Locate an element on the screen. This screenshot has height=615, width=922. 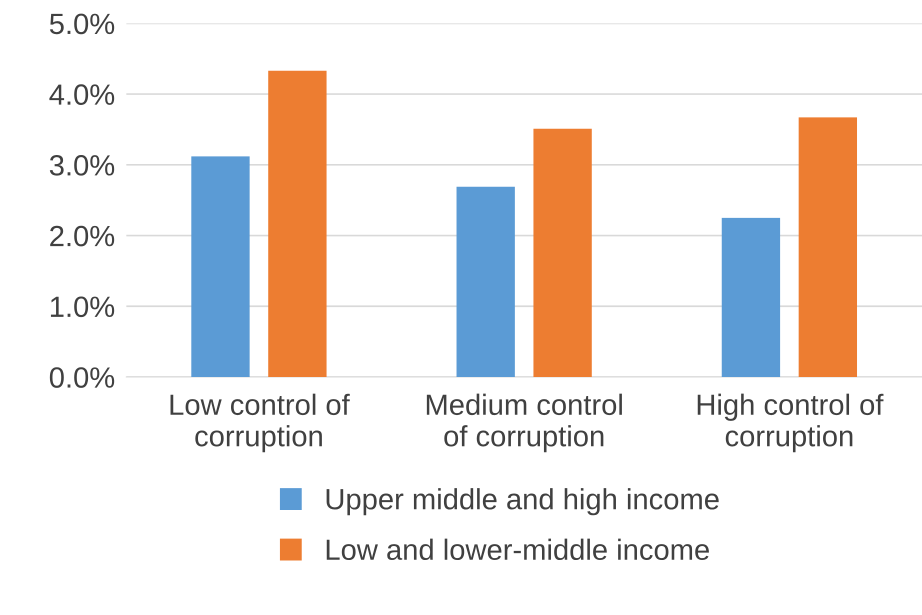
y-tick-label: 5.0% is located at coordinates (82, 24).